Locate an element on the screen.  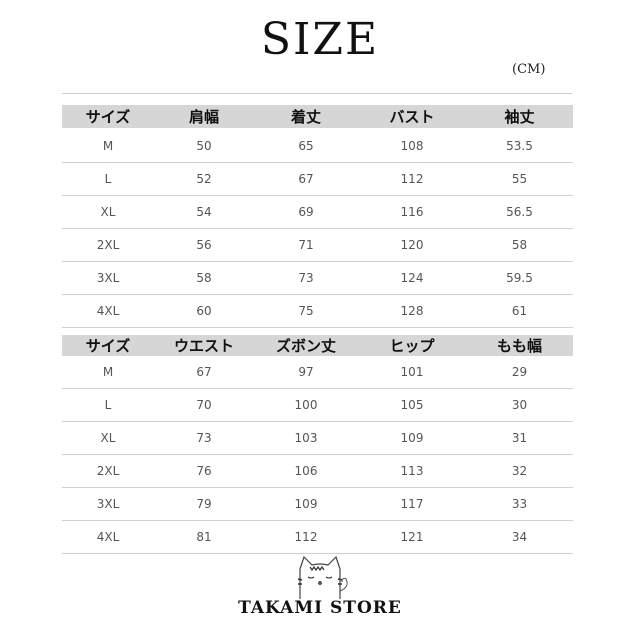
measurement-cell: 116 is located at coordinates (412, 212).